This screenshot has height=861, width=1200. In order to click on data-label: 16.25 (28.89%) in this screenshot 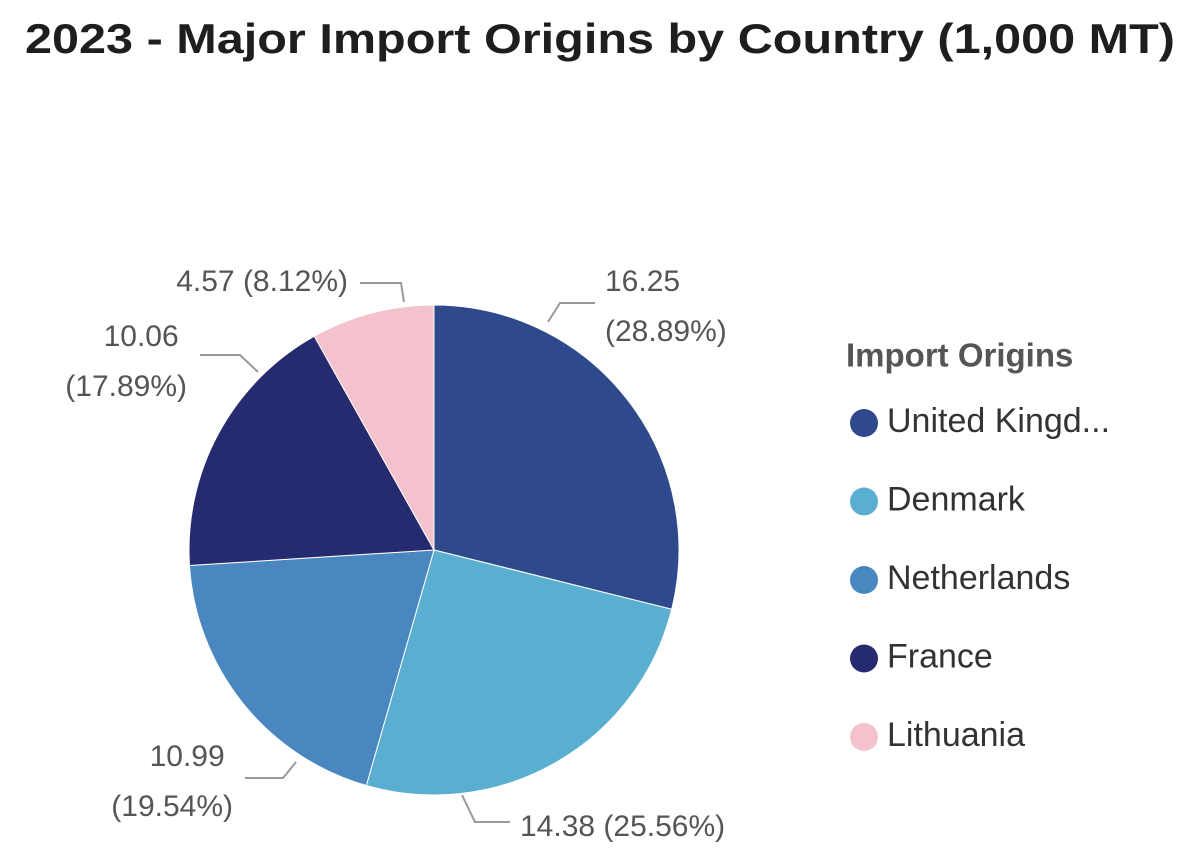, I will do `click(666, 306)`.